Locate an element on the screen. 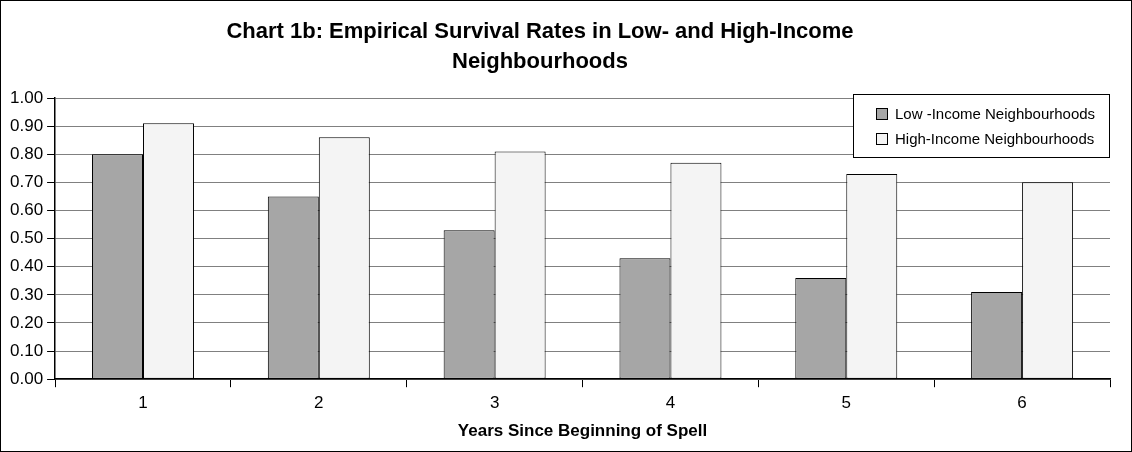  y-tick-label: 0.60 is located at coordinates (26, 210).